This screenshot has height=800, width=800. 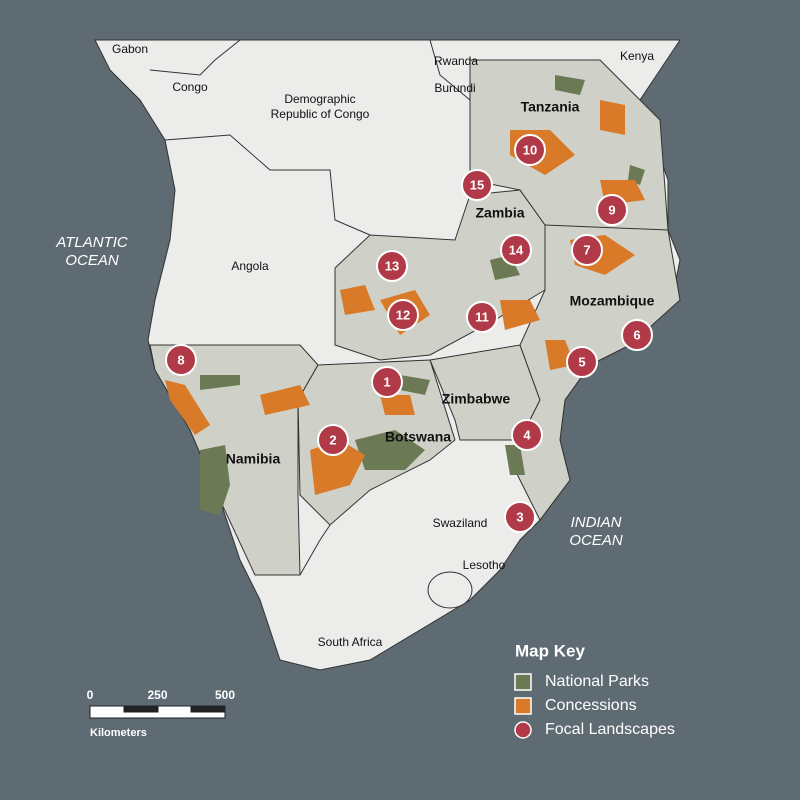 I want to click on country-label: Mozambique, so click(x=612, y=301).